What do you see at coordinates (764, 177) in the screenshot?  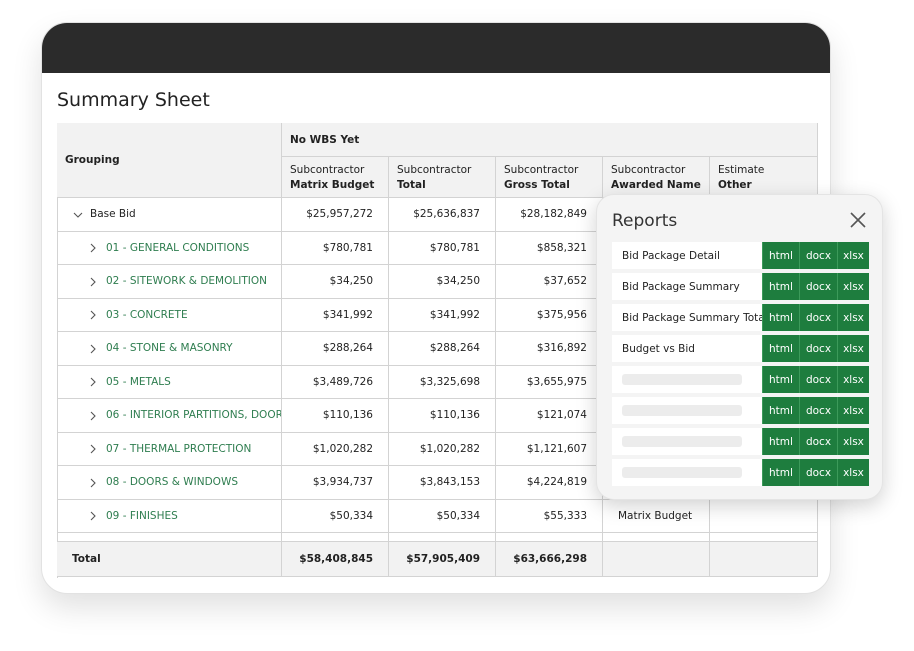 I see `column-header: Estimate Other` at bounding box center [764, 177].